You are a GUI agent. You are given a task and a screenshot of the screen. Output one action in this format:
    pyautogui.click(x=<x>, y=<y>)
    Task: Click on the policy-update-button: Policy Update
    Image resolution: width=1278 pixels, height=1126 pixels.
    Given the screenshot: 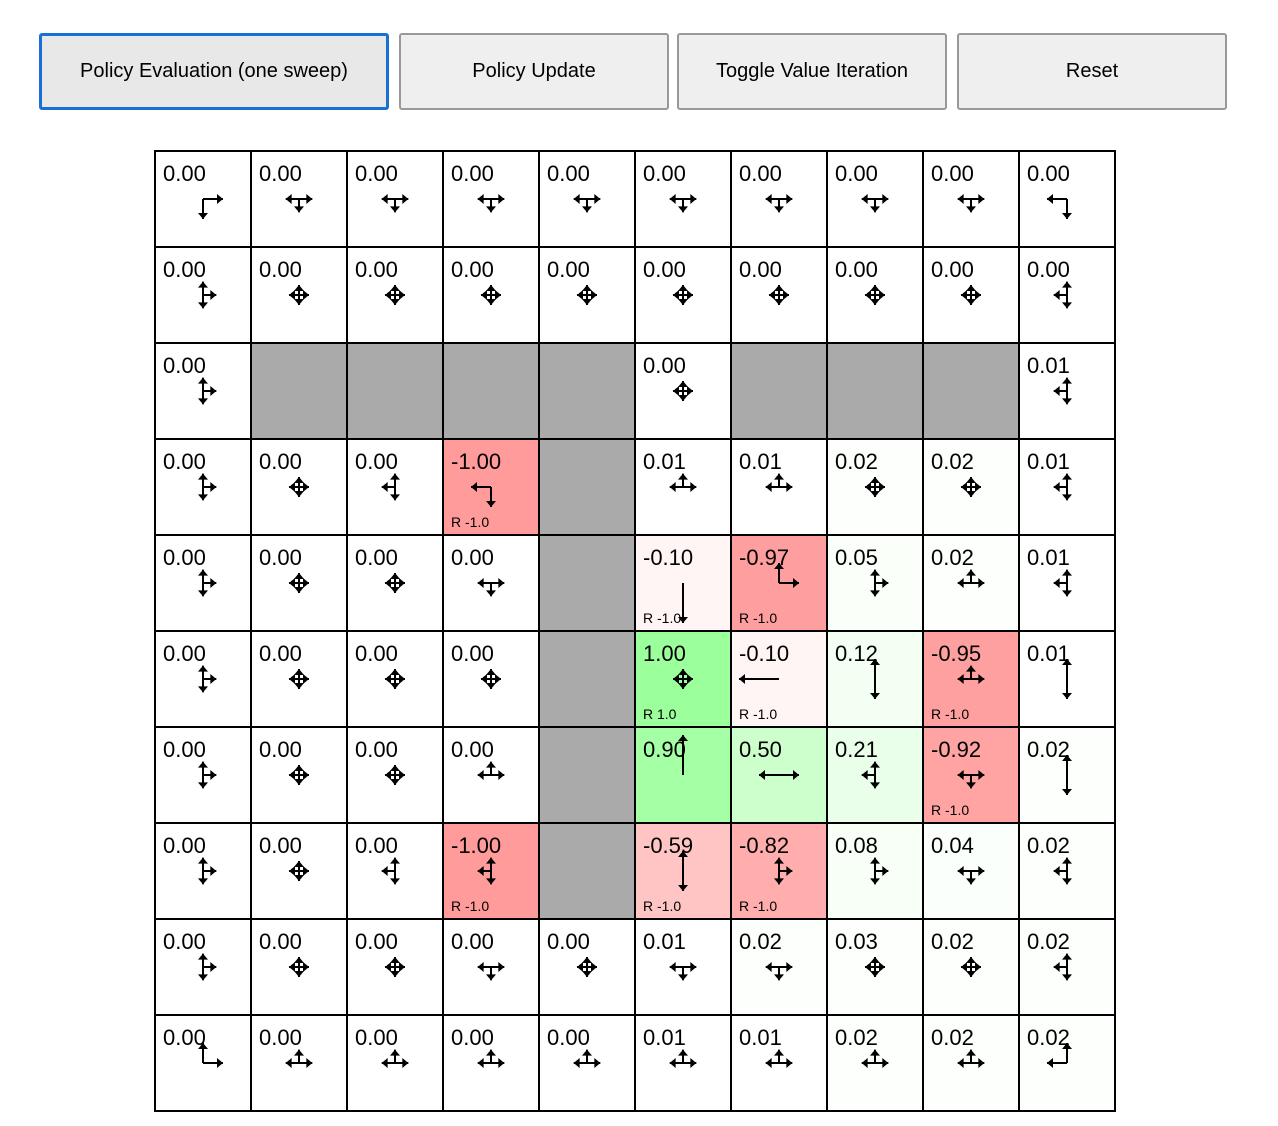 What is the action you would take?
    pyautogui.click(x=534, y=71)
    